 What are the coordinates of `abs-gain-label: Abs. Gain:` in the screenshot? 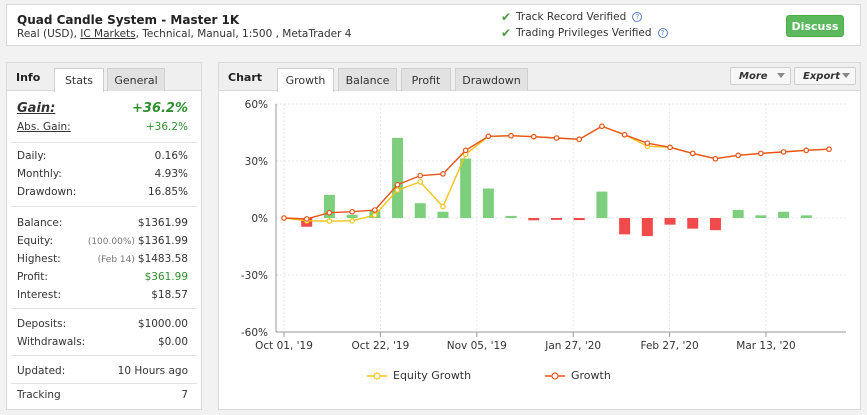 It's located at (44, 127).